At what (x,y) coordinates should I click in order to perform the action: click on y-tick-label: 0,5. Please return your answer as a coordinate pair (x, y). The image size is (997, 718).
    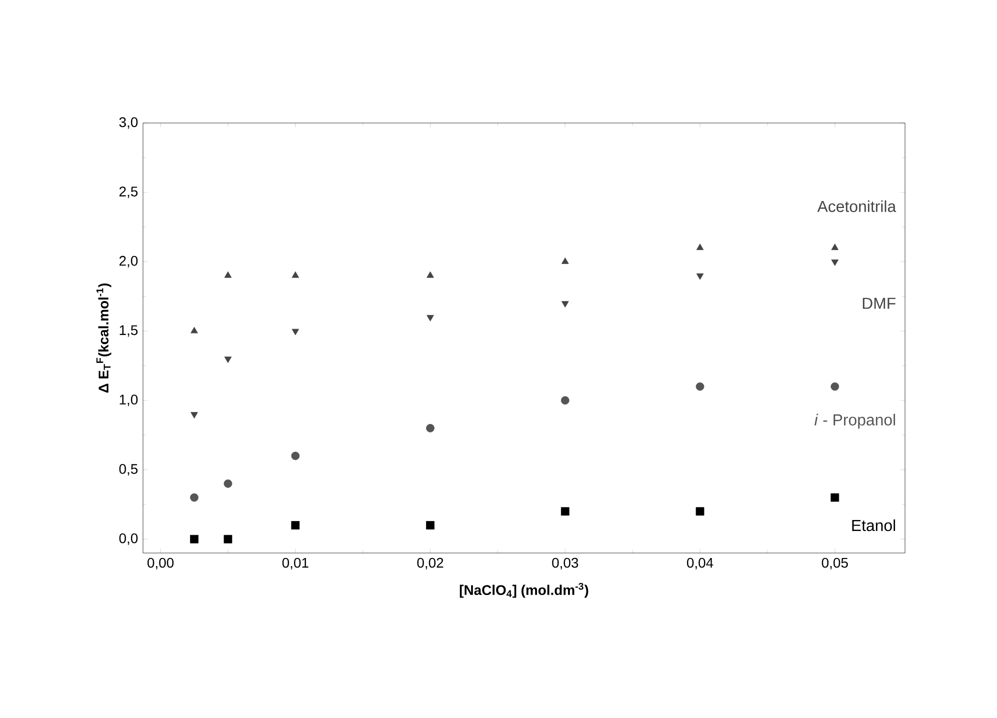
    Looking at the image, I should click on (128, 470).